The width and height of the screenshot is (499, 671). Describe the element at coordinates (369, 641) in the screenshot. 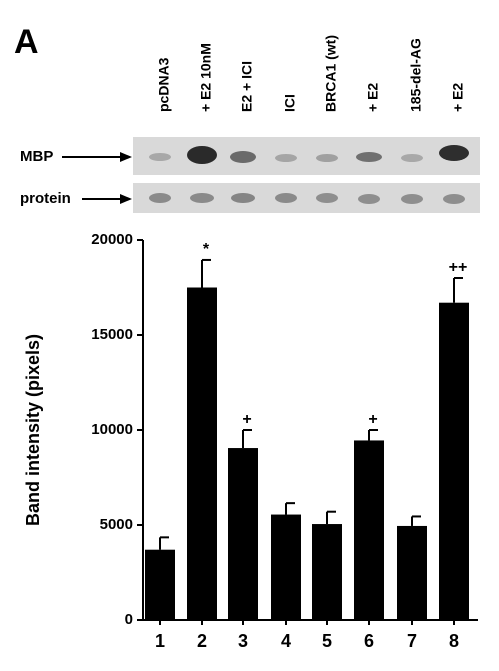

I see `x-tick-label: 6` at that location.